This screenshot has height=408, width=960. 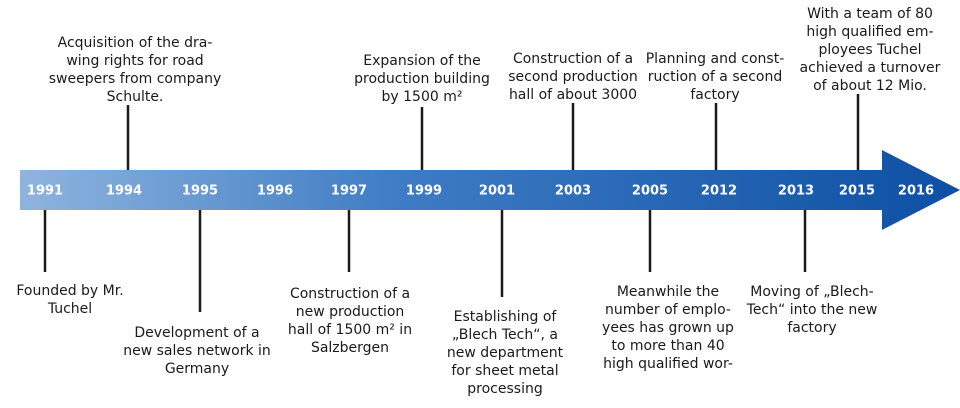 What do you see at coordinates (668, 310) in the screenshot?
I see `event-text: number of emplo-` at bounding box center [668, 310].